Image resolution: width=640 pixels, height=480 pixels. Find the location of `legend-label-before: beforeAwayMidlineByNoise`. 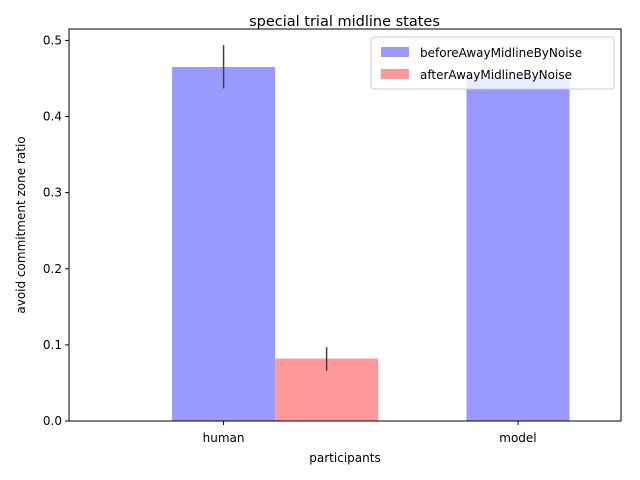

legend-label-before: beforeAwayMidlineByNoise is located at coordinates (501, 53).